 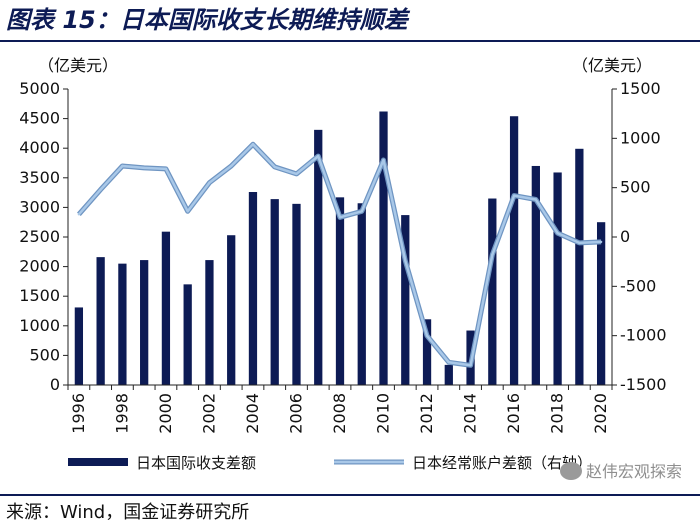 I want to click on left-tick-label: 2500, so click(x=39, y=236).